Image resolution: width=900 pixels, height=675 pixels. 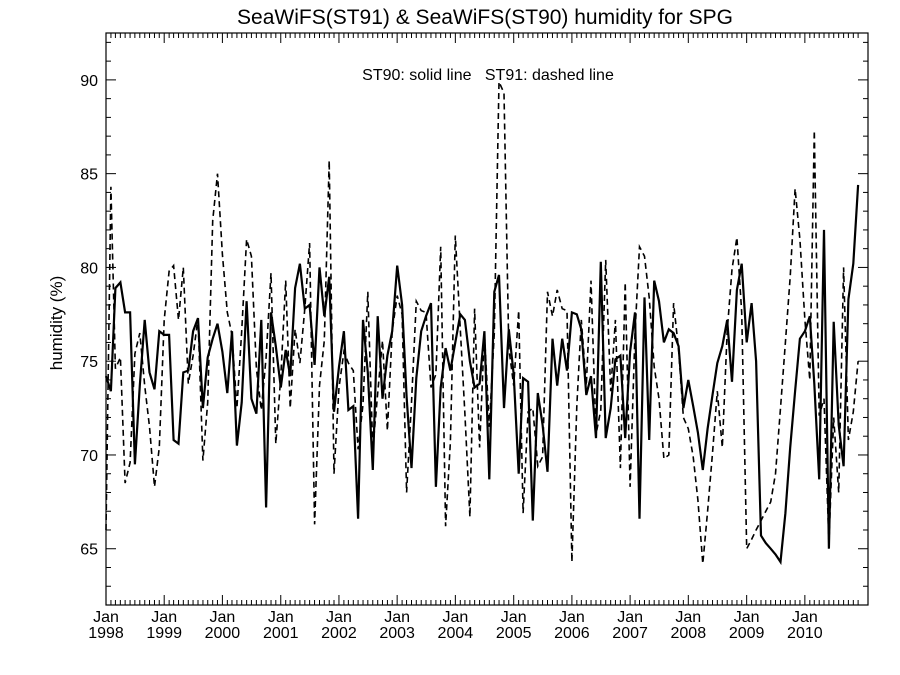 I want to click on y-tick-label: 70, so click(x=89, y=456).